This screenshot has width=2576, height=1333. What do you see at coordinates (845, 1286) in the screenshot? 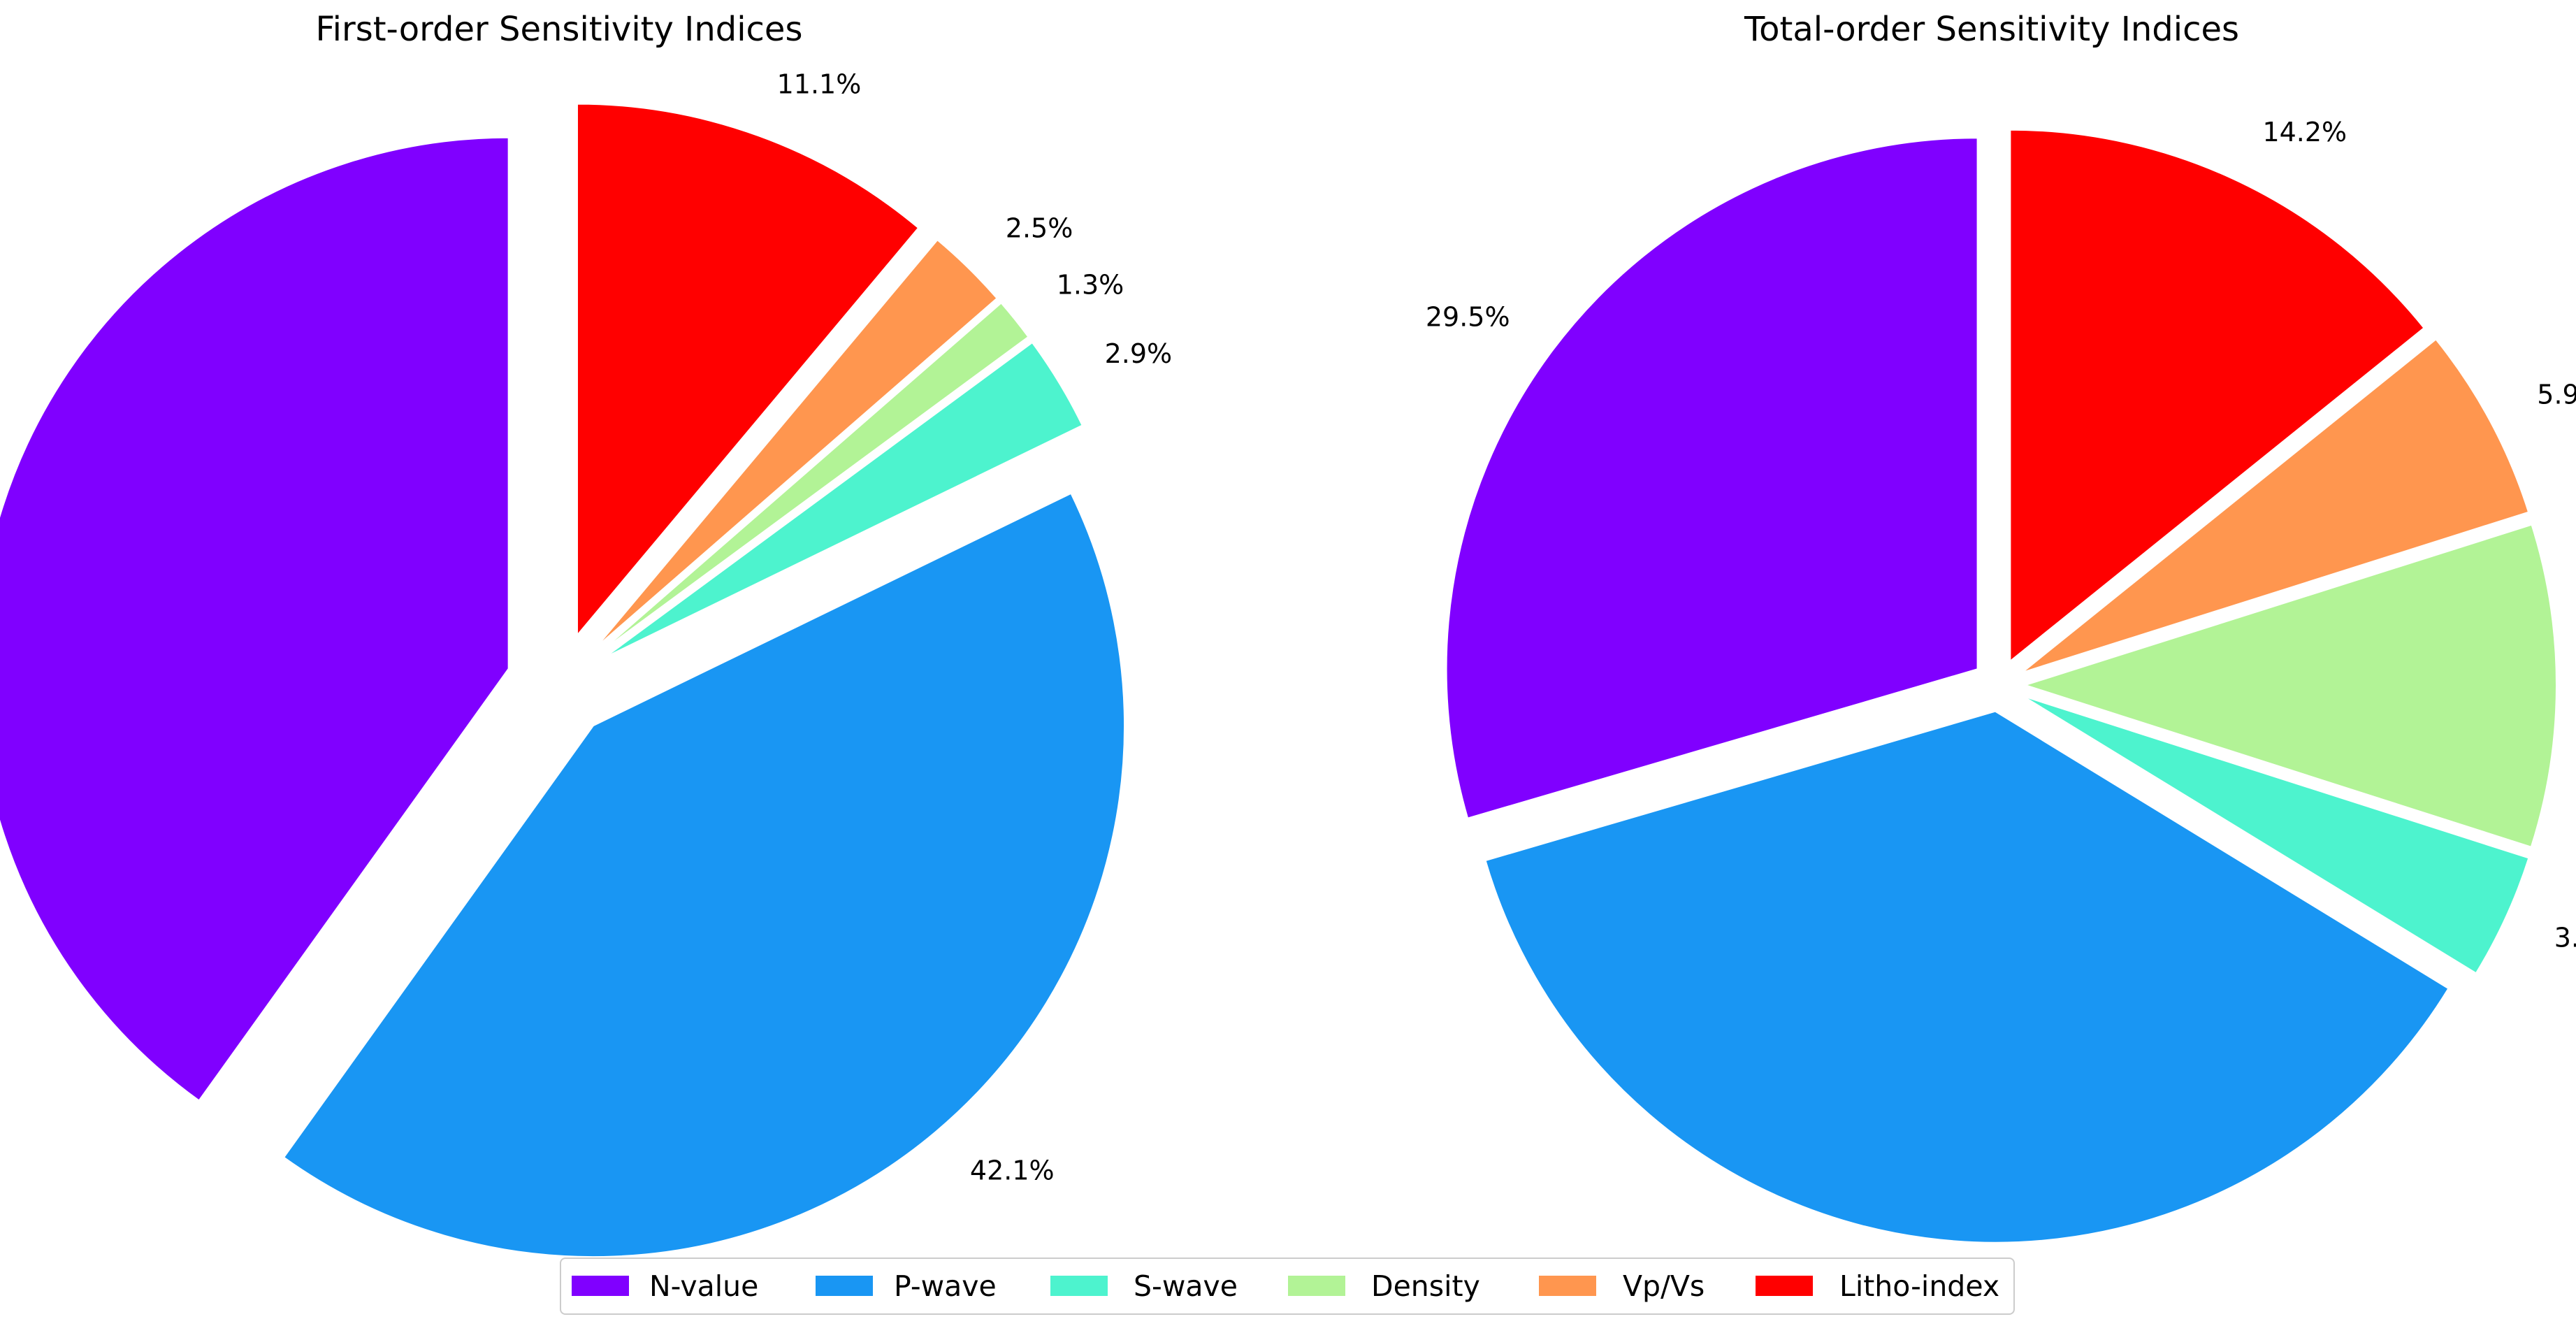
I see `legend-swatch-p-wave` at bounding box center [845, 1286].